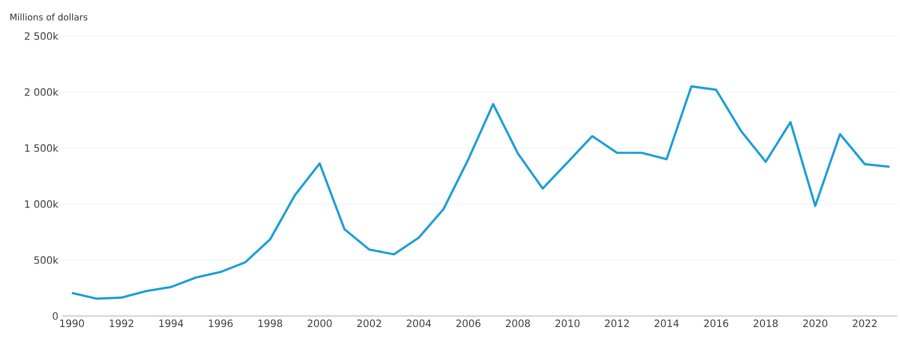 The width and height of the screenshot is (900, 338). Describe the element at coordinates (55, 316) in the screenshot. I see `y-tick-label: 0` at that location.